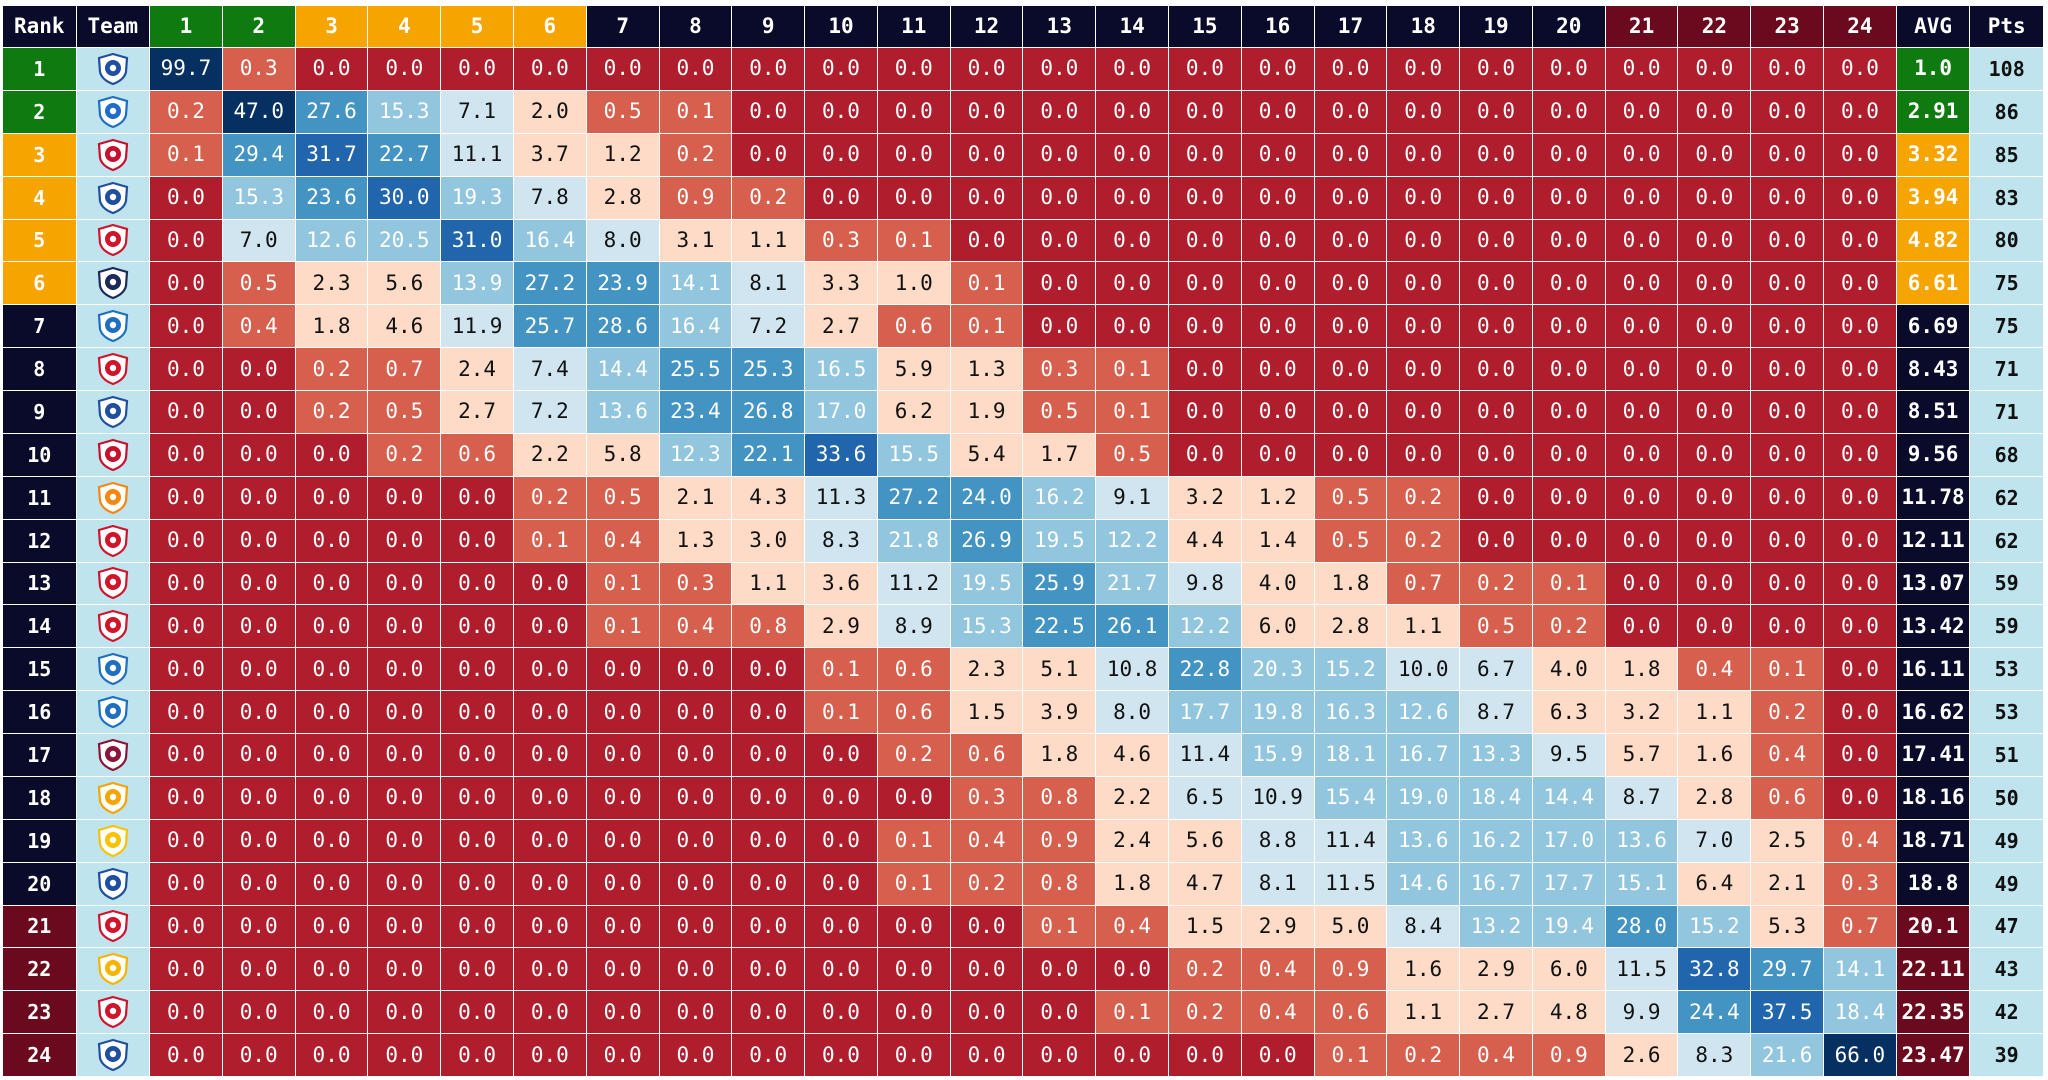 The width and height of the screenshot is (2048, 1080). I want to click on probability-cell: 0.3, so click(1059, 369).